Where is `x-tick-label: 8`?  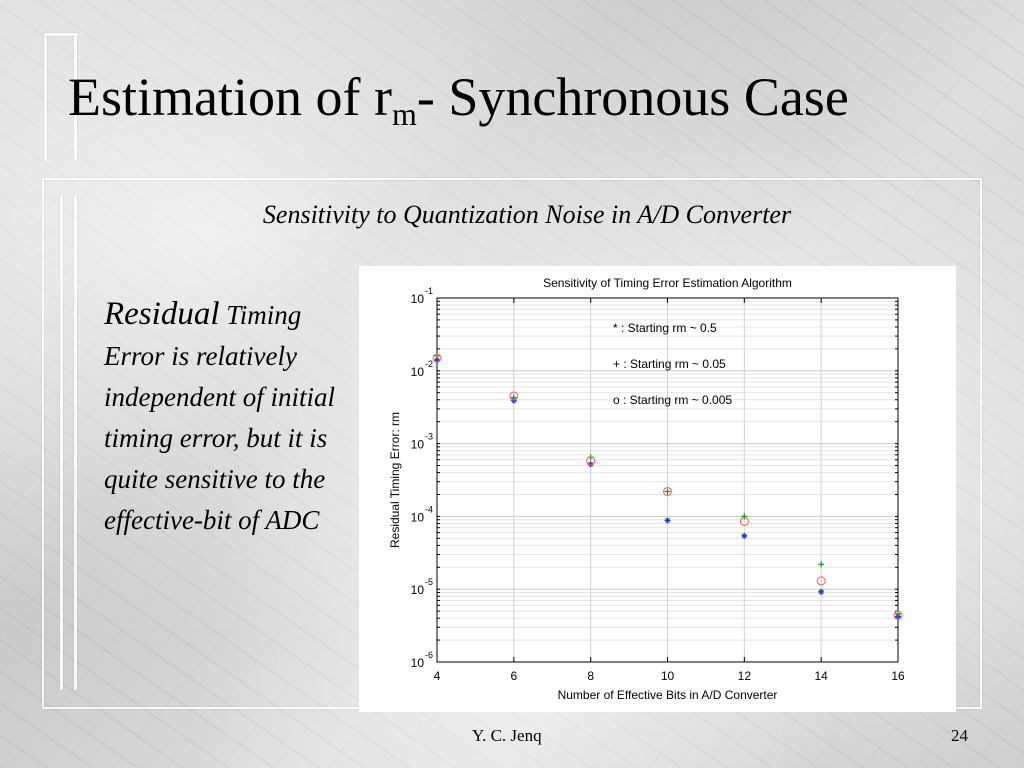
x-tick-label: 8 is located at coordinates (590, 676).